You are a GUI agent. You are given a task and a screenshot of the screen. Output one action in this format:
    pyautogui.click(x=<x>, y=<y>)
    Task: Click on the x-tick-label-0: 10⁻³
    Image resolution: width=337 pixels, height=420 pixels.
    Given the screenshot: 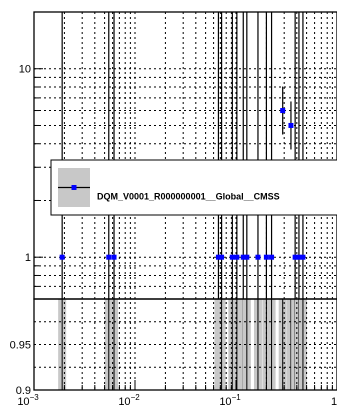 What is the action you would take?
    pyautogui.click(x=28, y=400)
    